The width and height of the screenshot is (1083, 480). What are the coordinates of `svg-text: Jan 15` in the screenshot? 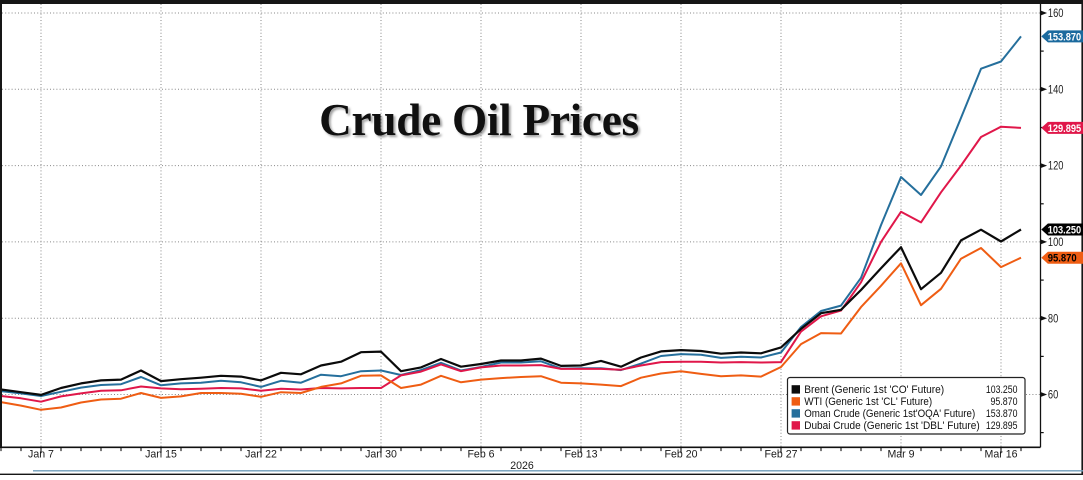 It's located at (161, 455).